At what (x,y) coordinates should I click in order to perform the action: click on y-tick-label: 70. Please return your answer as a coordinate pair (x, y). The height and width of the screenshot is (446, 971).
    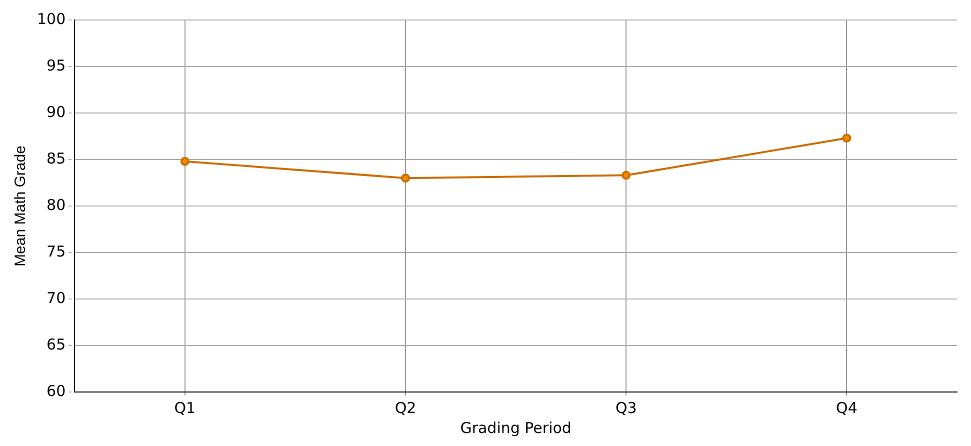
    Looking at the image, I should click on (56, 297).